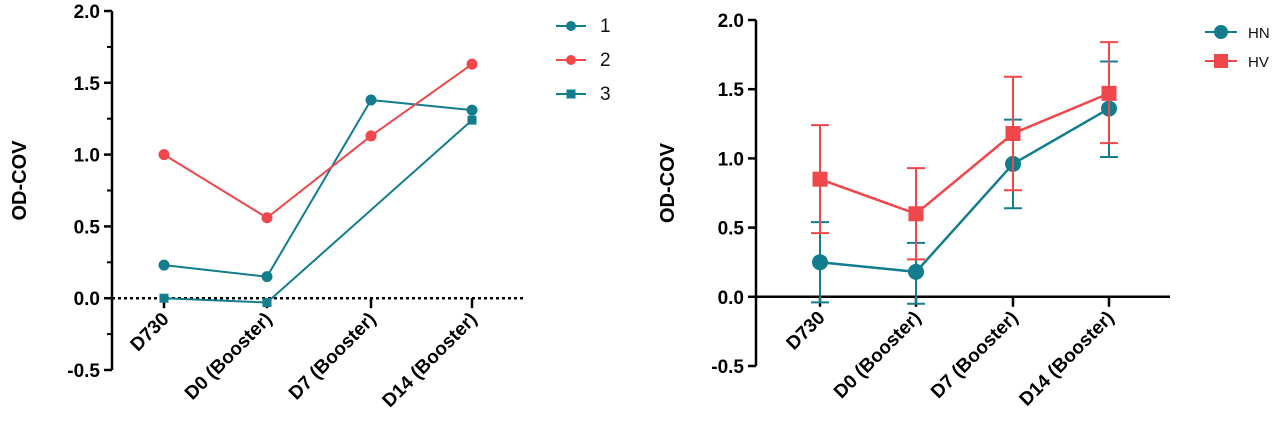 This screenshot has height=440, width=1280. I want to click on legend-marker-hv, so click(1221, 61).